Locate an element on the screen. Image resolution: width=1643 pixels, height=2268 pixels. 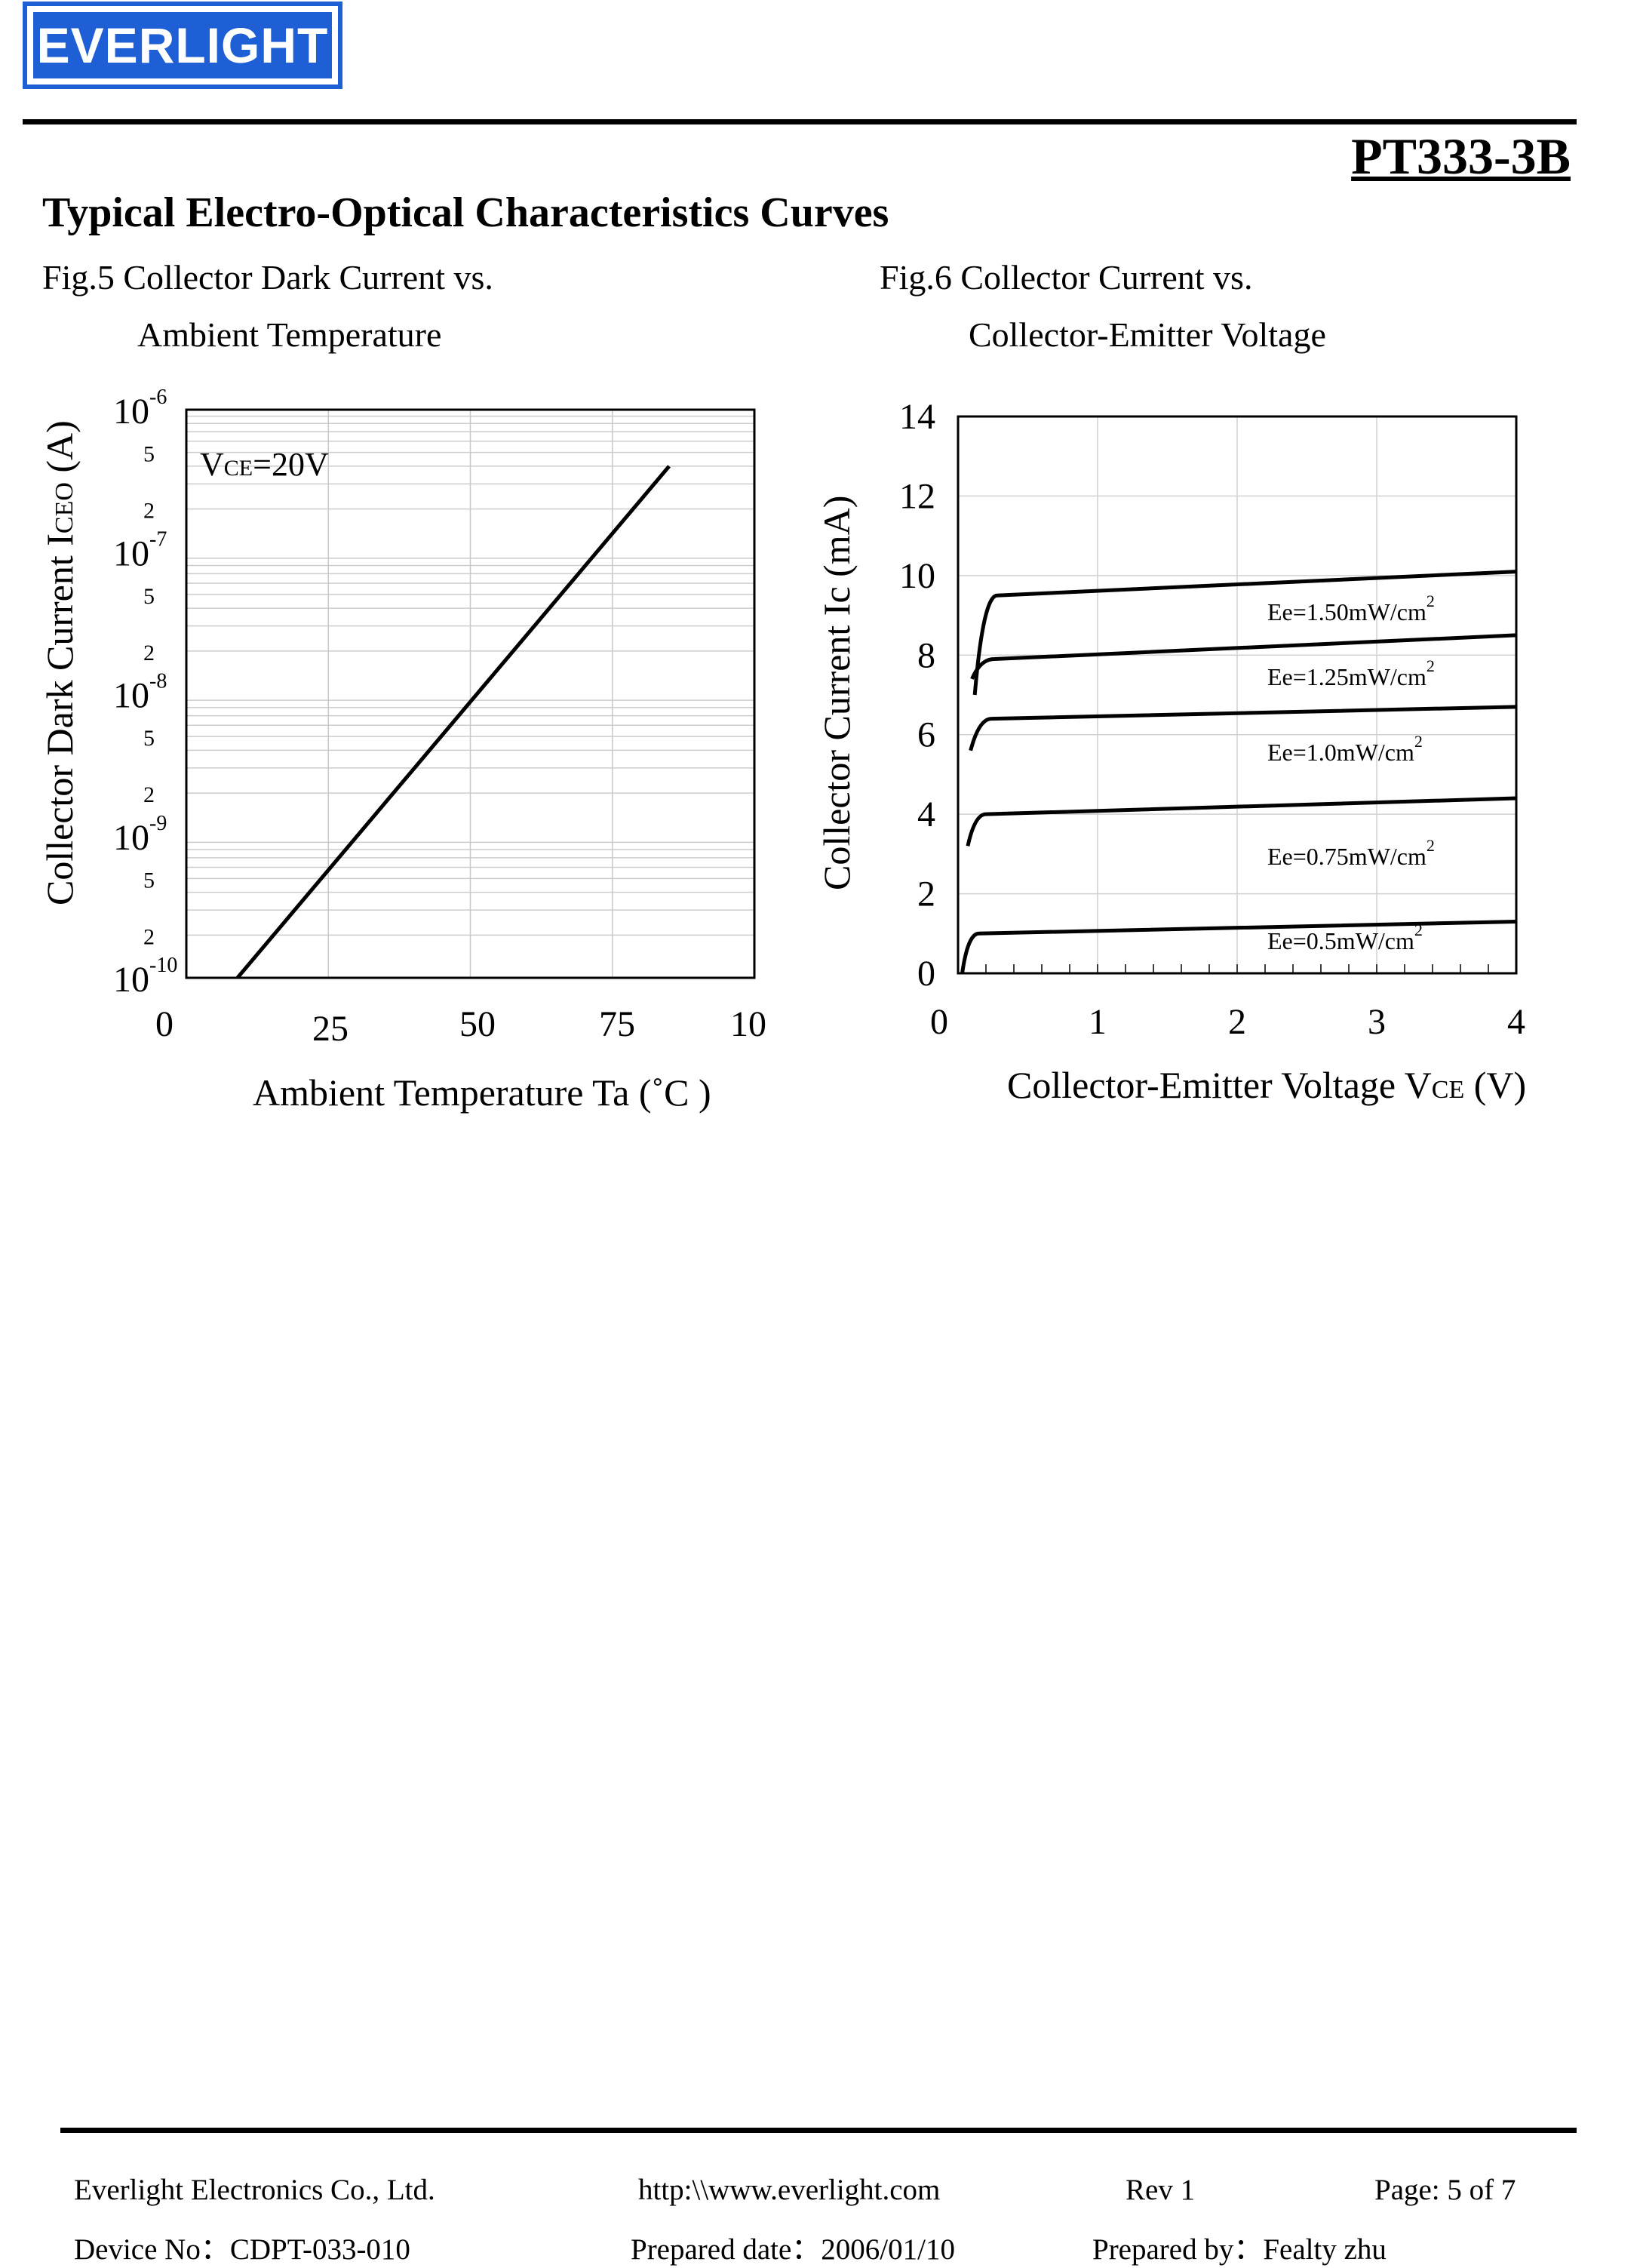
fig6-y-tick-label: 10 is located at coordinates (917, 576).